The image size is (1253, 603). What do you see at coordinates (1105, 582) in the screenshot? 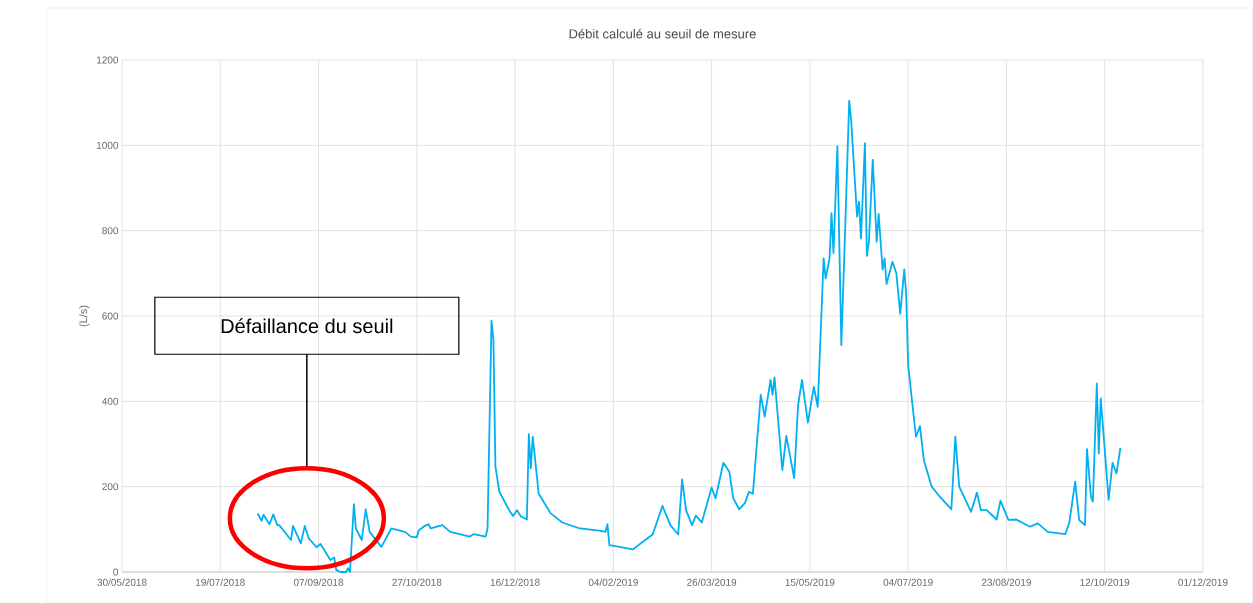
I see `x-tick-label: 12/10/2019` at bounding box center [1105, 582].